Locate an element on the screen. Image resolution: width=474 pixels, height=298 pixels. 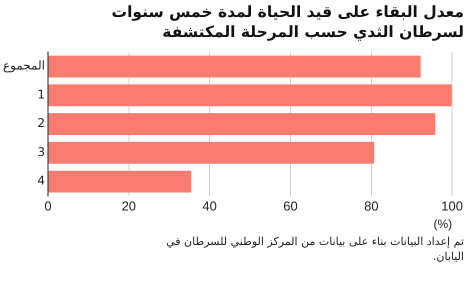
chart-title: معدل البقاء على قيد الحياة لمدة خمس سنوات لسرطان الثدي حسب المرحلة المكتشفة is located at coordinates (287, 22).